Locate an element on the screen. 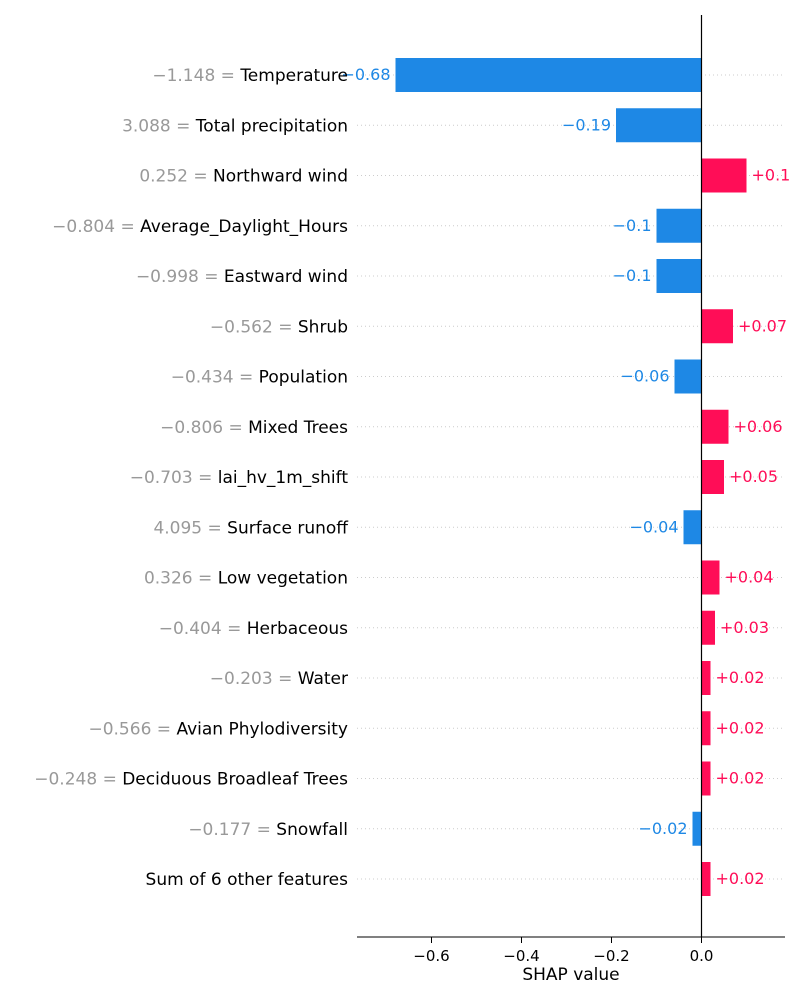 This screenshot has height=1000, width=800. bar-value-label: +0.04 is located at coordinates (749, 577).